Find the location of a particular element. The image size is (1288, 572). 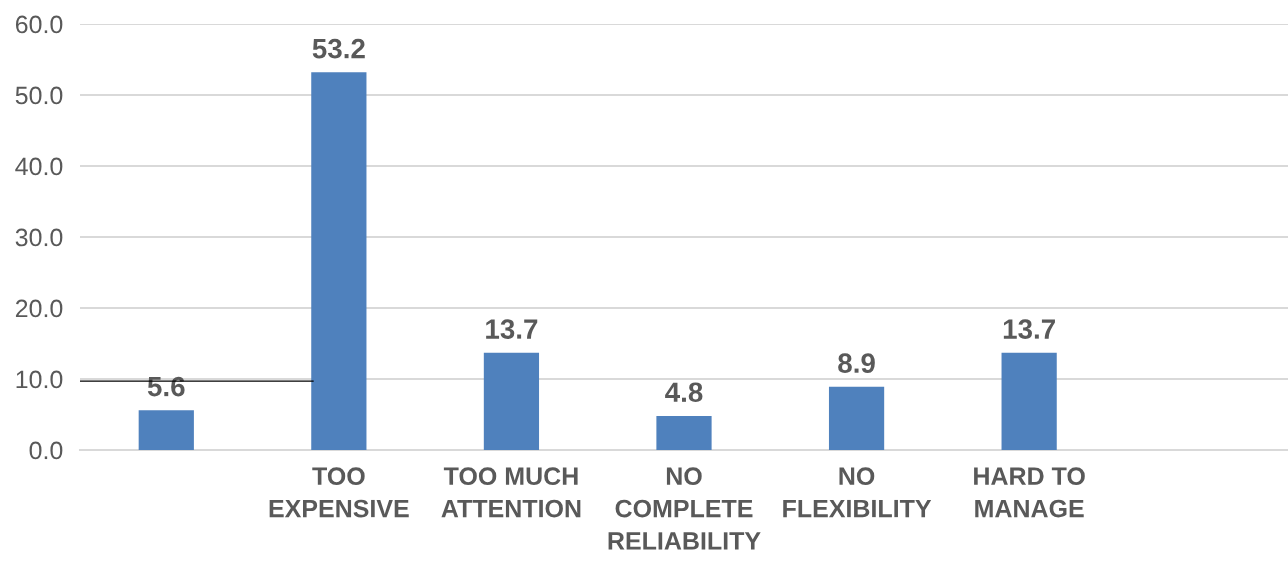

data-label: 5.6 is located at coordinates (166, 386).